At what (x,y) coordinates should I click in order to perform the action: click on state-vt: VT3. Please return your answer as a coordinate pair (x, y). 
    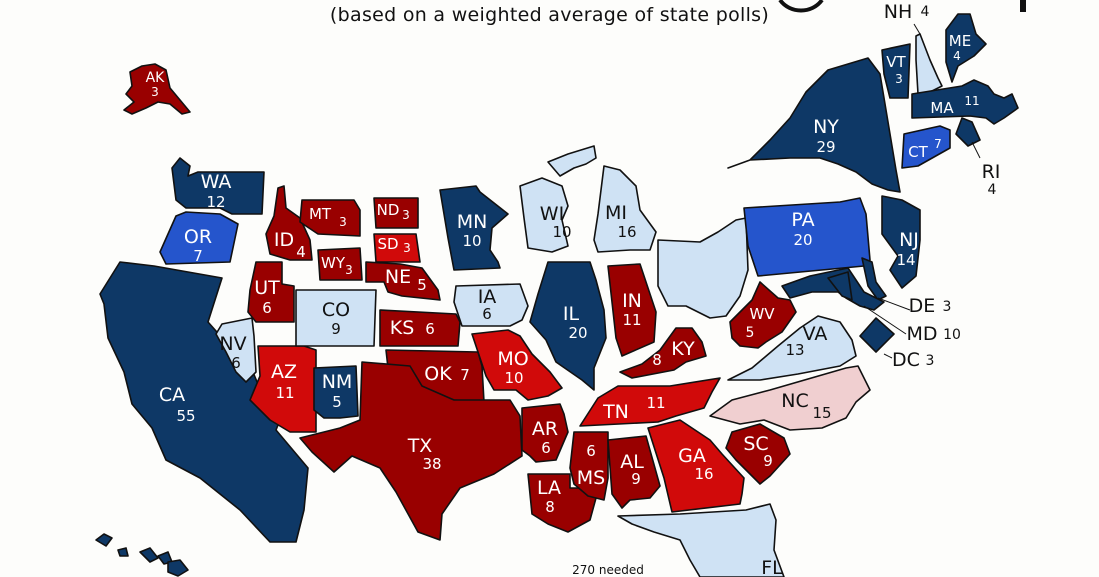
    Looking at the image, I should click on (896, 71).